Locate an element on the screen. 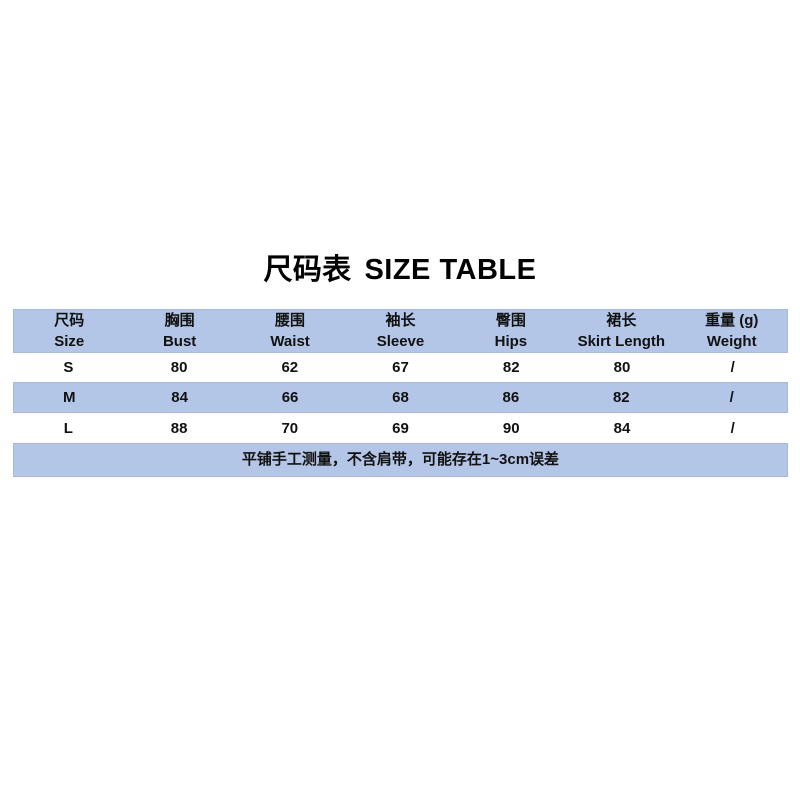  column-header-en: Size is located at coordinates (69, 341).